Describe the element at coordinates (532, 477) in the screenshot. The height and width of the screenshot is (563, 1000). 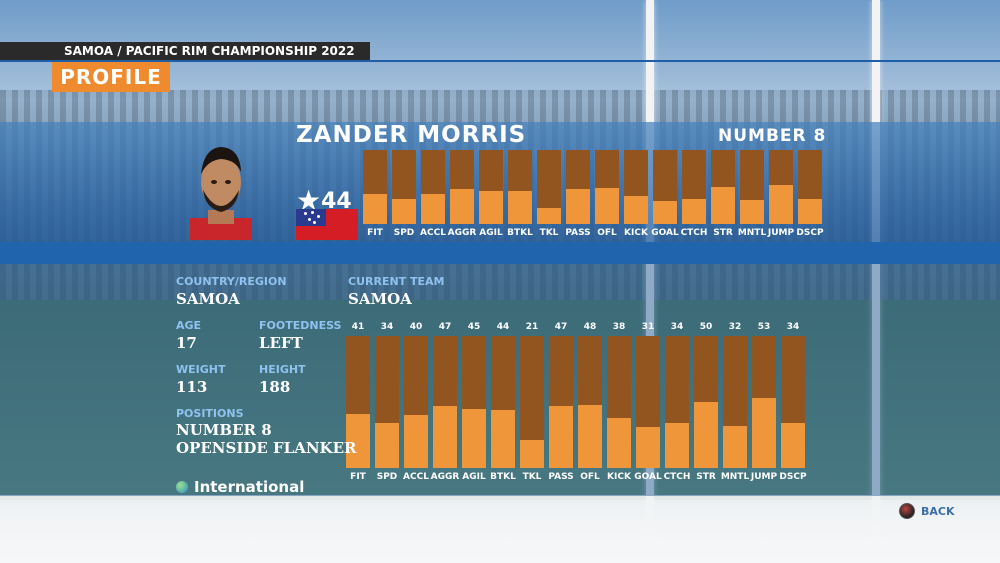
I see `detail-label-tkl: TKL` at that location.